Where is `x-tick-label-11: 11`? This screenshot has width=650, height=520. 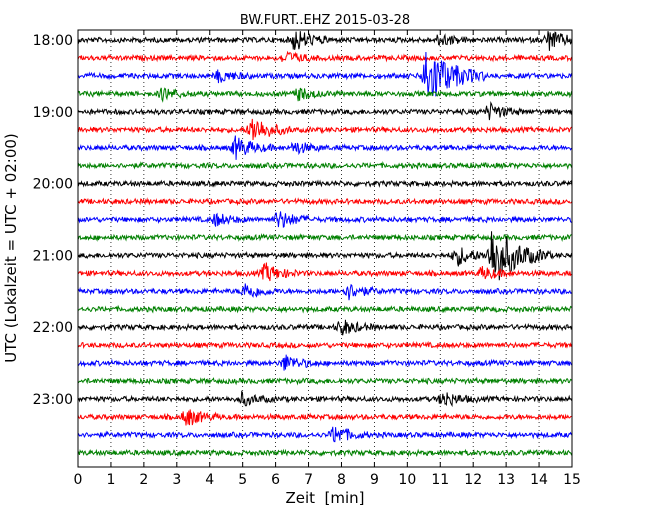 x-tick-label-11: 11 is located at coordinates (440, 480).